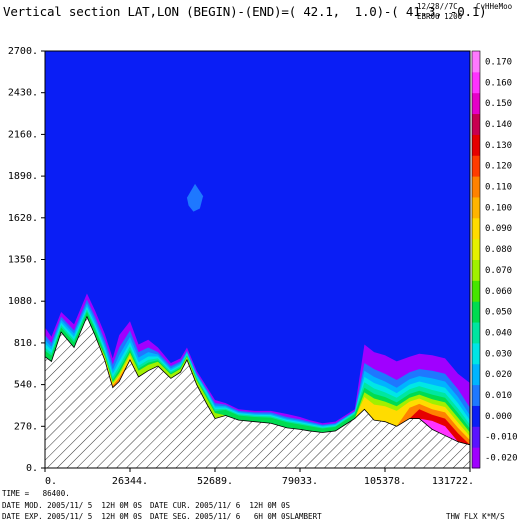  What do you see at coordinates (498, 229) in the screenshot?
I see `colorbar-label: 0.090` at bounding box center [498, 229].